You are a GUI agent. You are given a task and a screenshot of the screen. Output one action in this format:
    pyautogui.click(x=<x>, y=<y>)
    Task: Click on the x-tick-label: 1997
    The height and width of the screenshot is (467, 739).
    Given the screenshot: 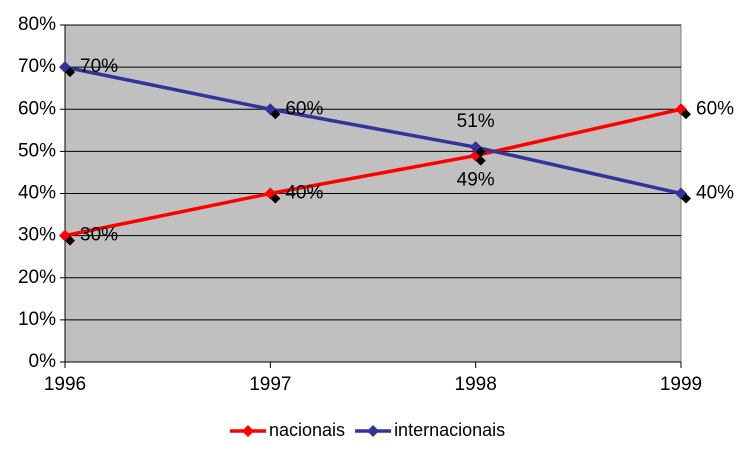 What is the action you would take?
    pyautogui.click(x=270, y=384)
    